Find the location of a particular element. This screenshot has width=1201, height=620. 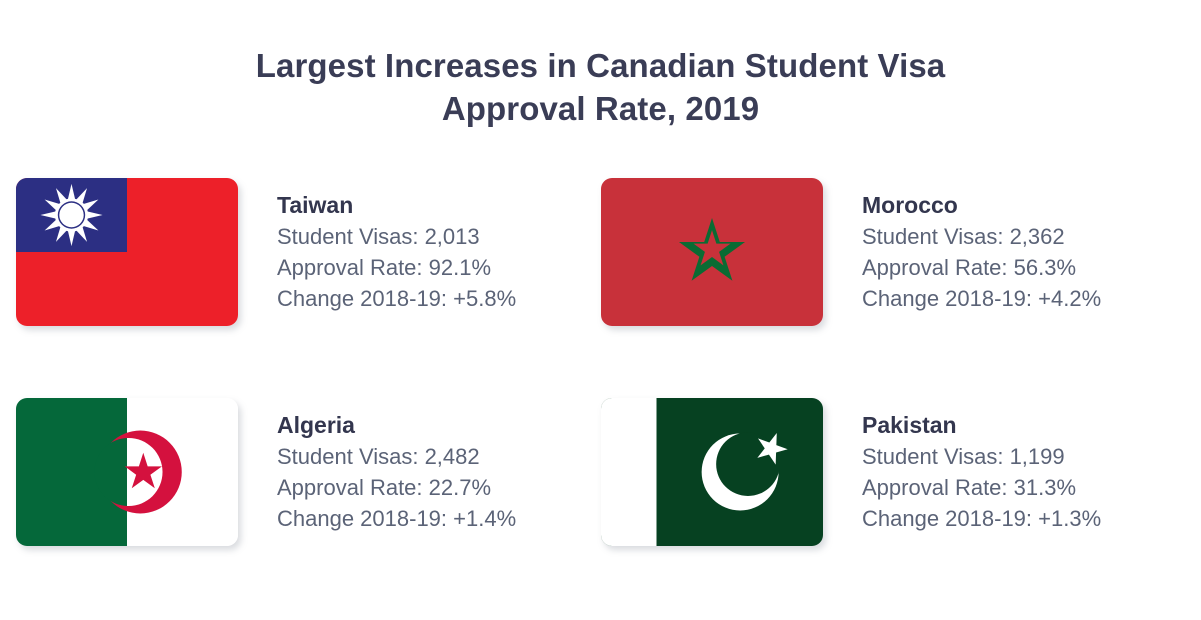

country-name: Pakistan is located at coordinates (909, 425).